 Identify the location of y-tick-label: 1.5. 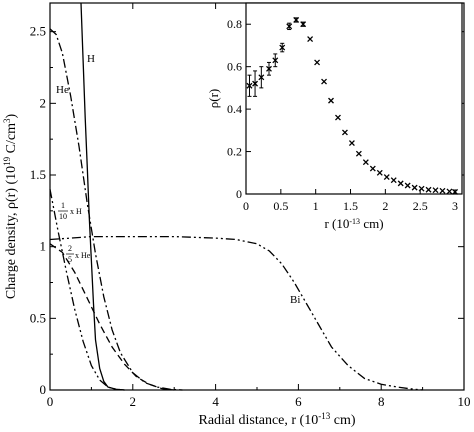
(38, 174).